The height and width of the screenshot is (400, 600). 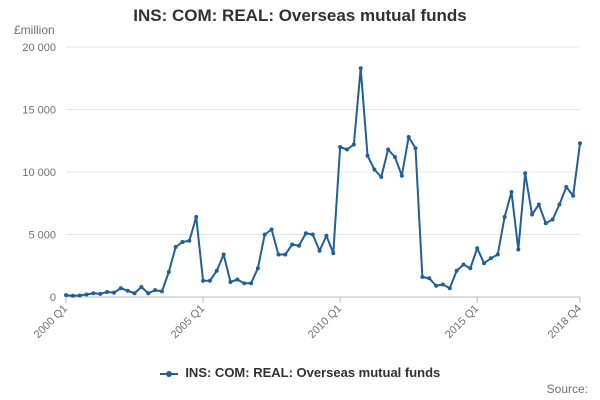 What do you see at coordinates (168, 373) in the screenshot?
I see `legend-swatch` at bounding box center [168, 373].